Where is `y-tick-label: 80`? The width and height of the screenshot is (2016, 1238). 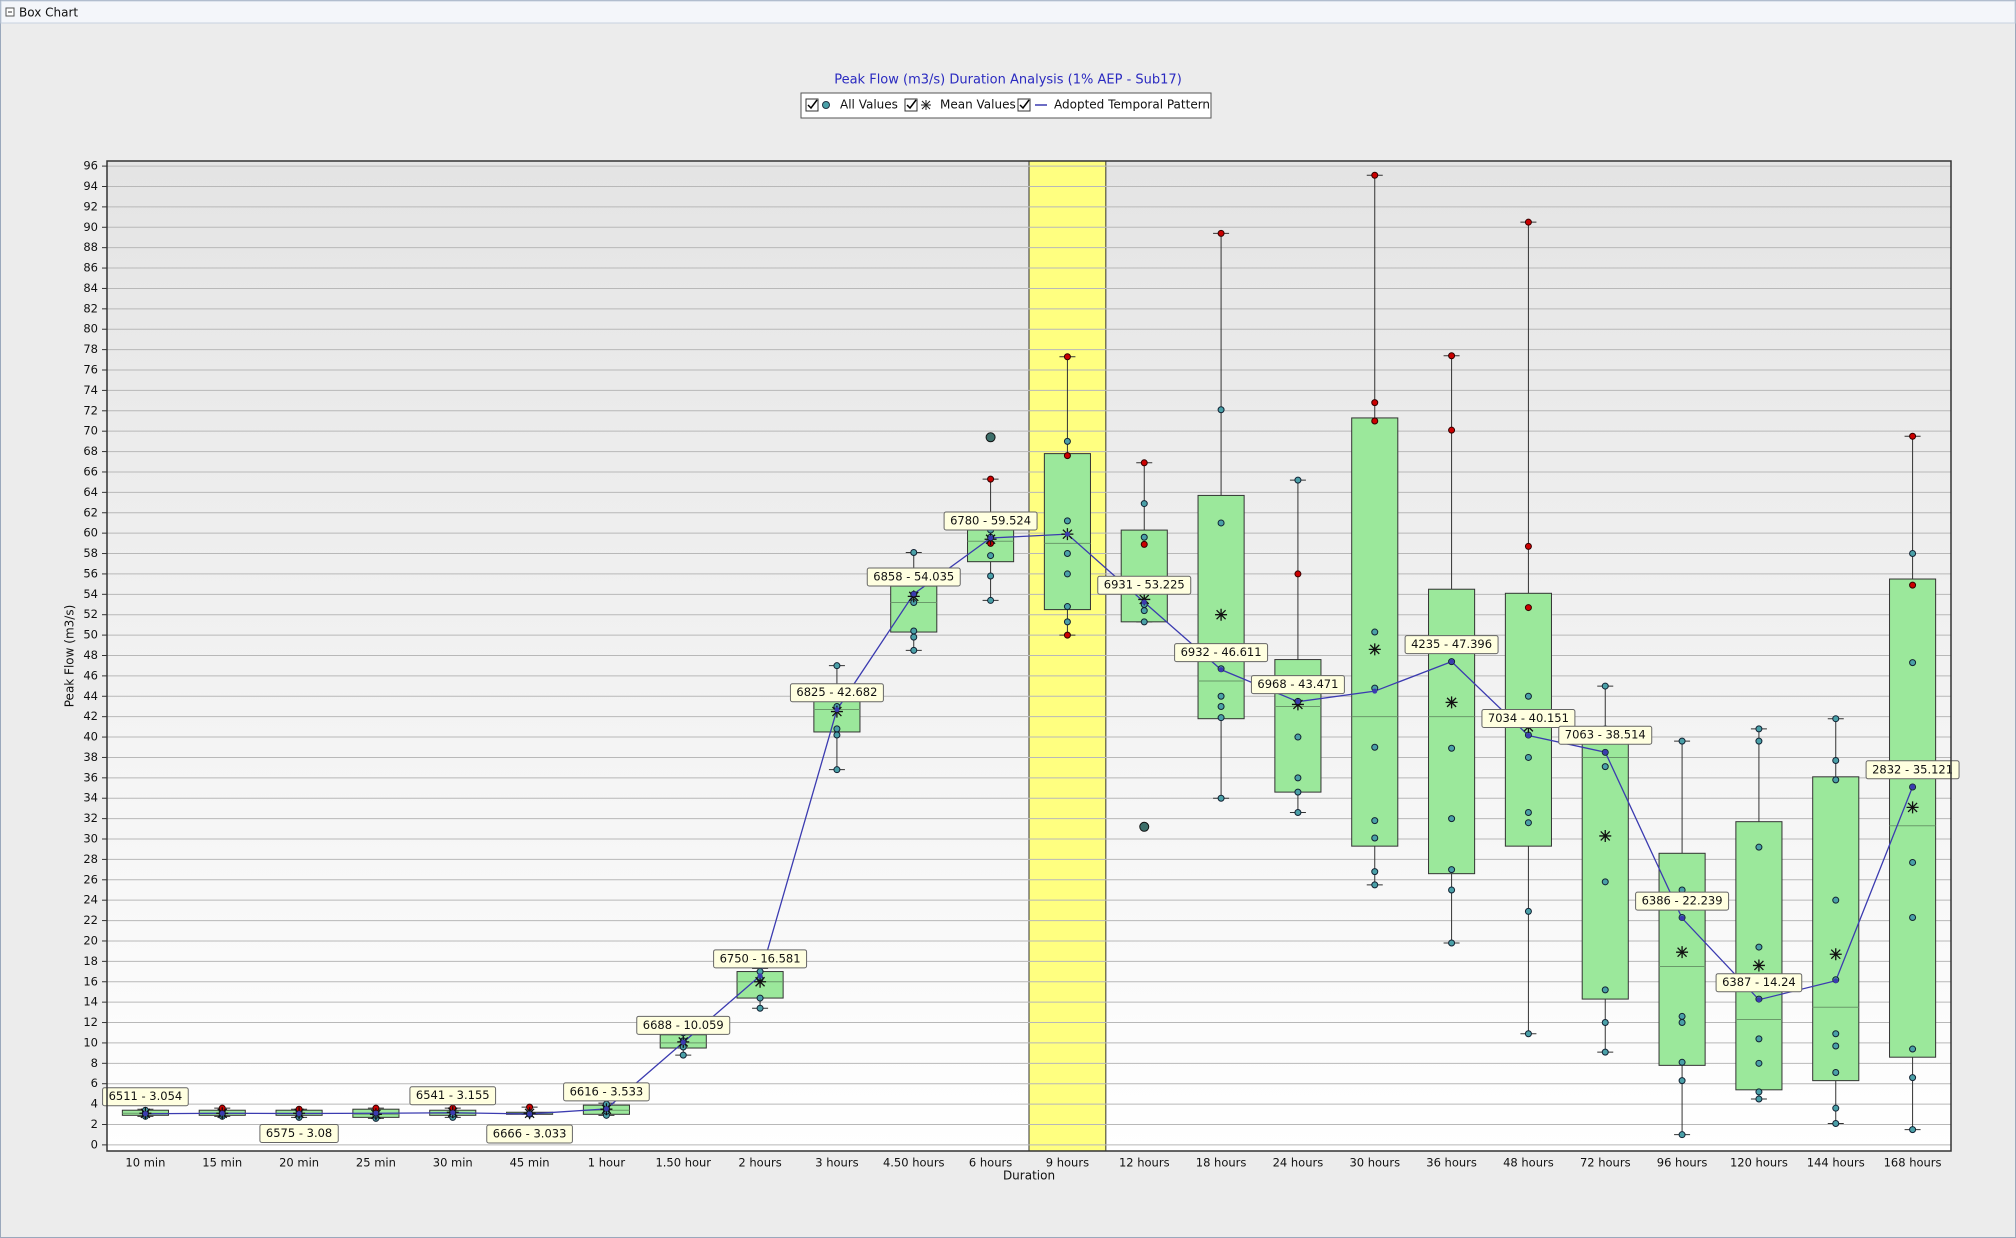
y-tick-label: 80 is located at coordinates (90, 329).